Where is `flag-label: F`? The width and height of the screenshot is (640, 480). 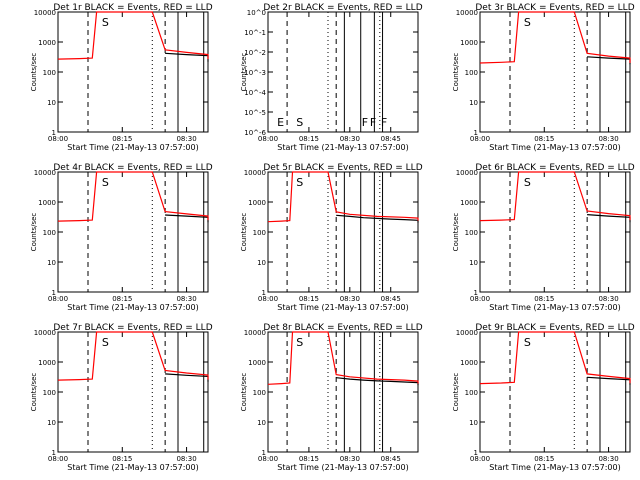
flag-label: F is located at coordinates (365, 122).